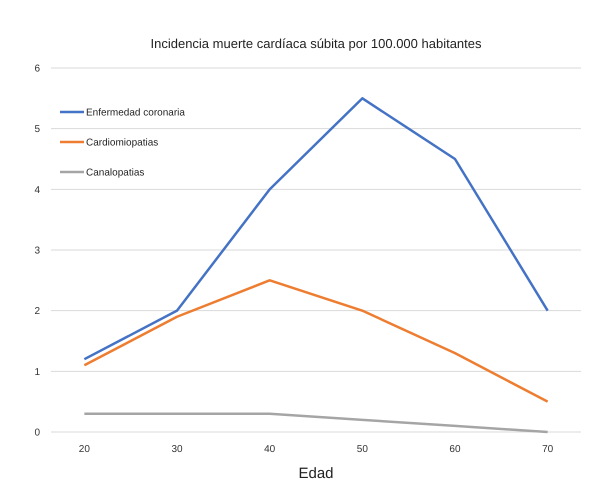 This screenshot has width=594, height=494. What do you see at coordinates (37, 372) in the screenshot?
I see `y-tick-label: 1` at bounding box center [37, 372].